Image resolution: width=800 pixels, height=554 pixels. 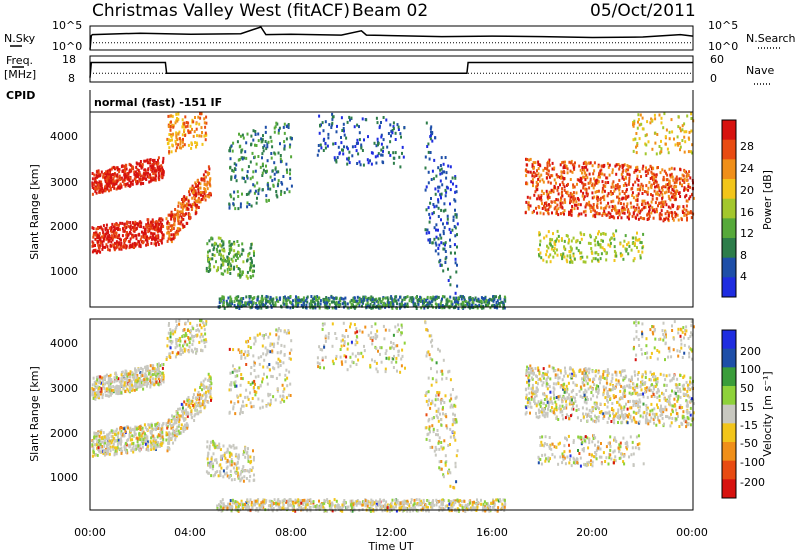 I want to click on freq-ytick-top-left: 18, so click(x=69, y=59).